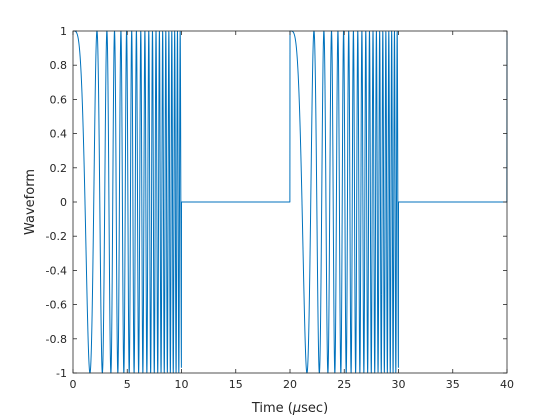 The width and height of the screenshot is (560, 420). What do you see at coordinates (182, 384) in the screenshot?
I see `x-tick-label: 10` at bounding box center [182, 384].